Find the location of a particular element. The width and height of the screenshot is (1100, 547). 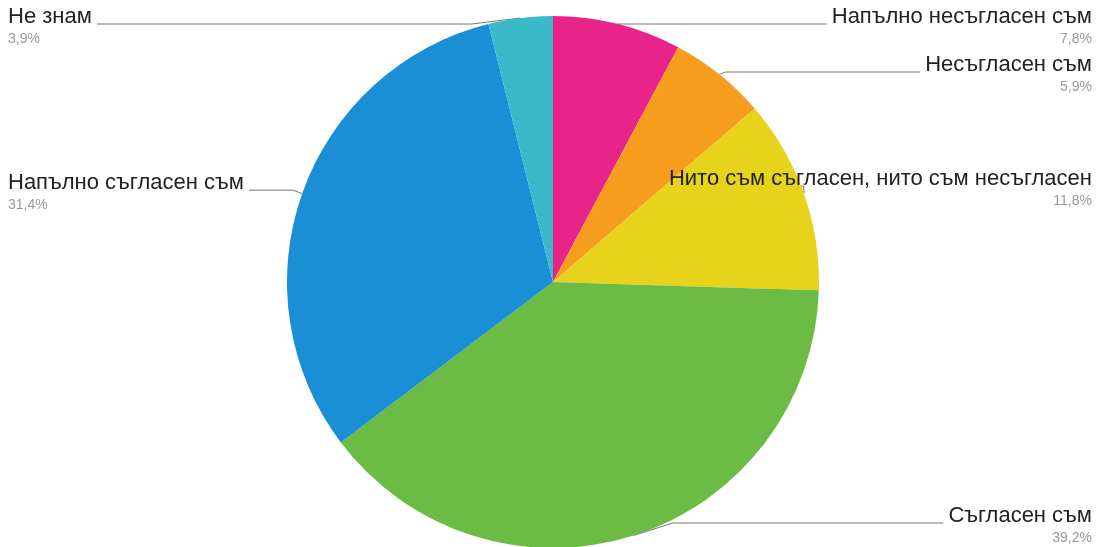

slice-label: Съгласен съм is located at coordinates (1020, 514).